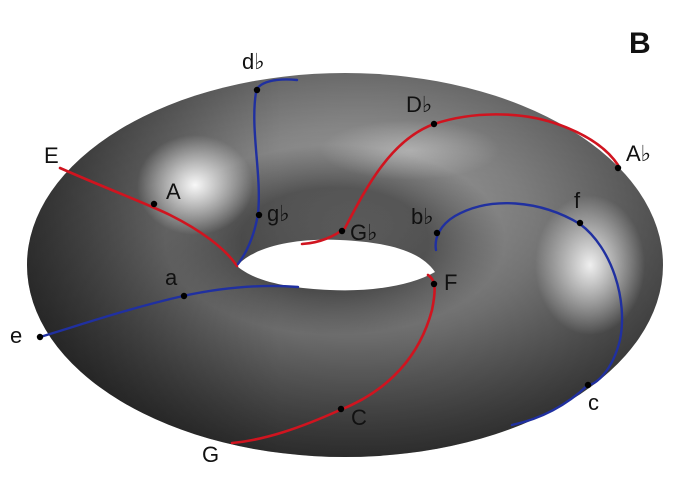 The width and height of the screenshot is (678, 480). What do you see at coordinates (148, 217) in the screenshot?
I see `red-path-e-a` at bounding box center [148, 217].